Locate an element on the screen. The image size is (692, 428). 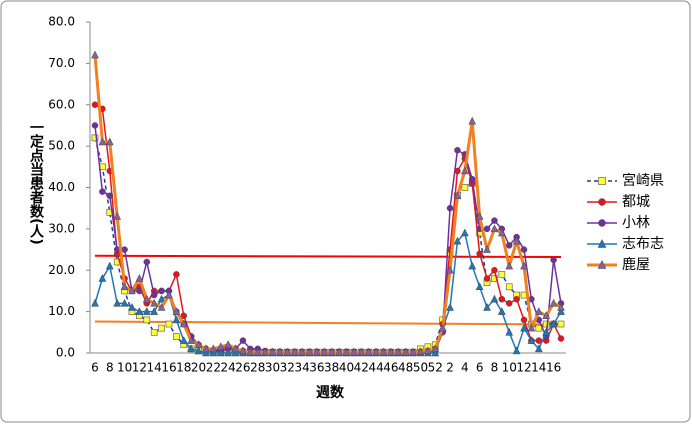
x-tick-label: 38 is located at coordinates (331, 368).